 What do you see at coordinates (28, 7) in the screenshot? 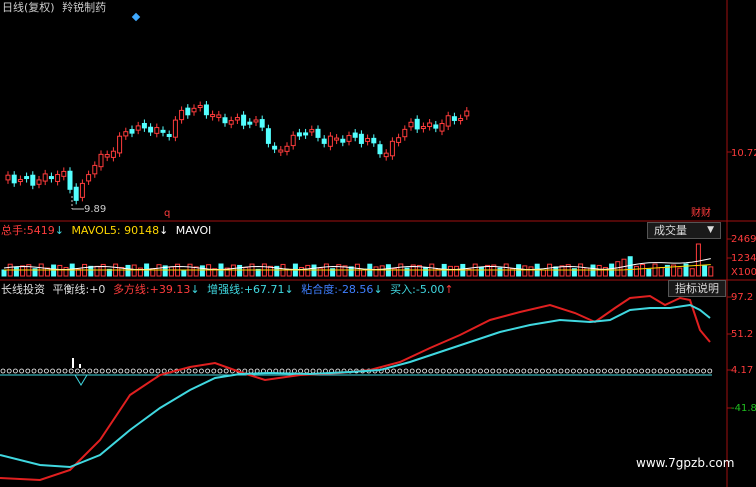
I see `period-label: 日线(复权)` at bounding box center [28, 7].